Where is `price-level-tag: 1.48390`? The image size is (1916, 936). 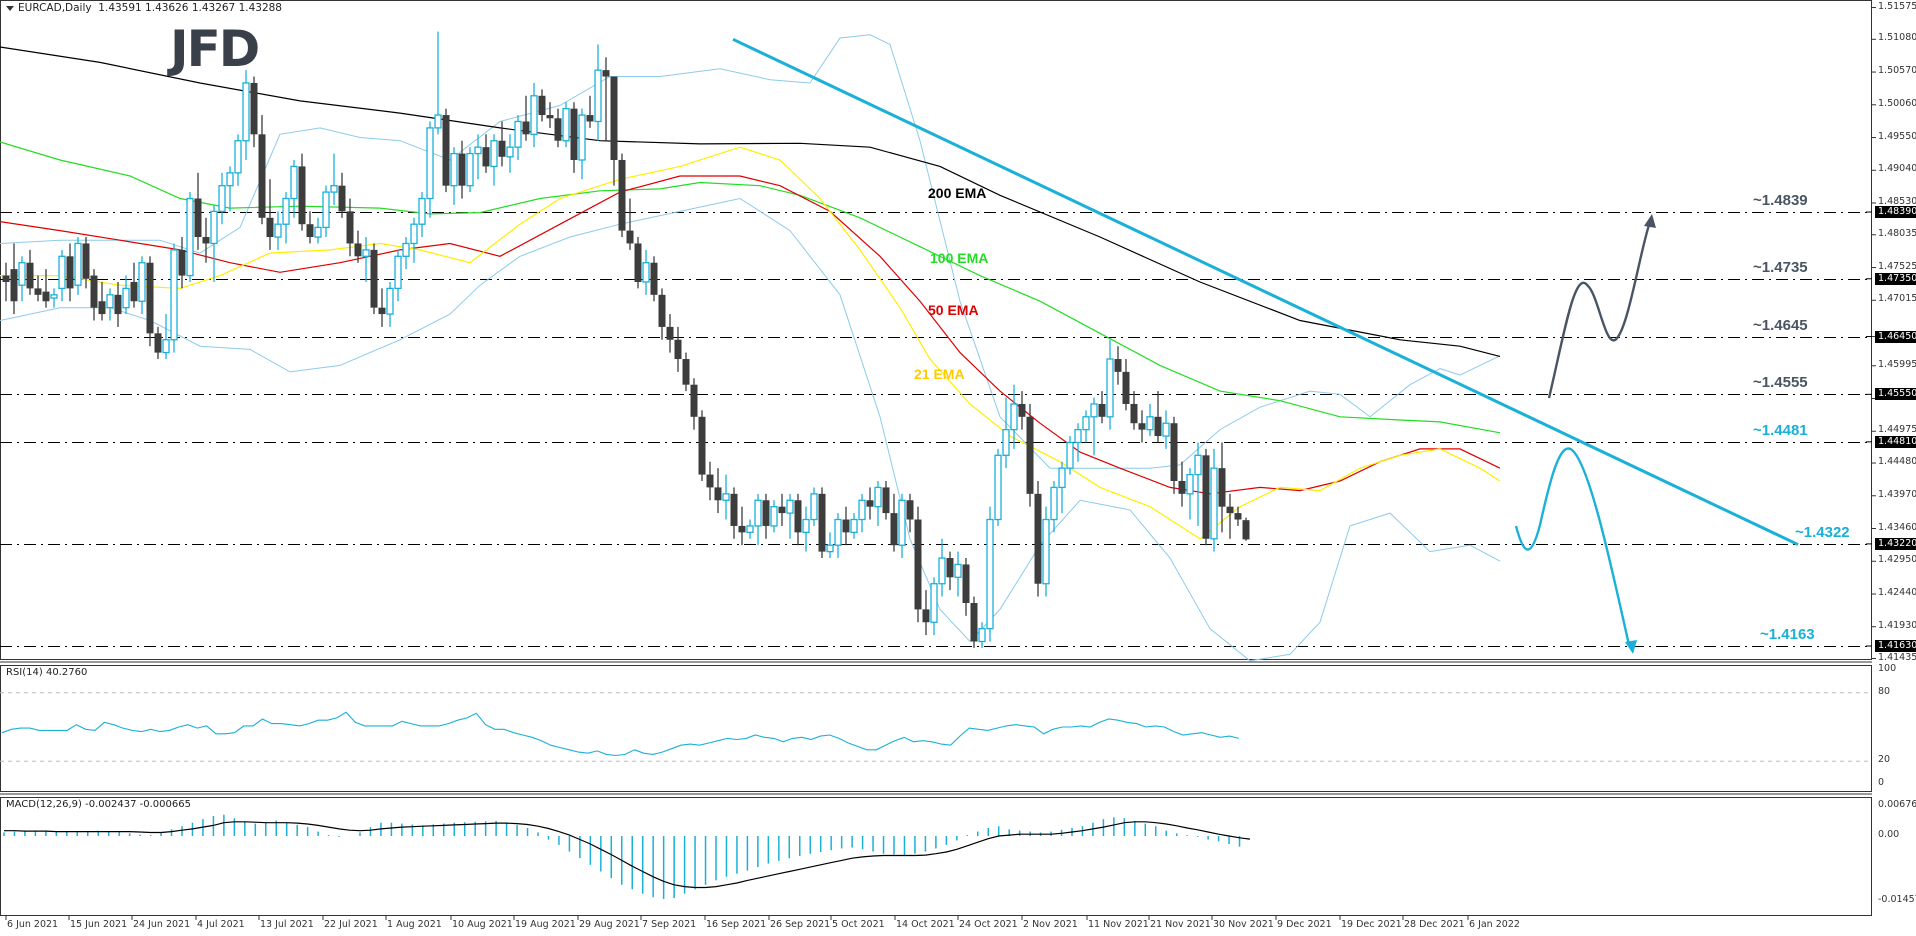
price-level-tag: 1.48390 is located at coordinates (1895, 212).